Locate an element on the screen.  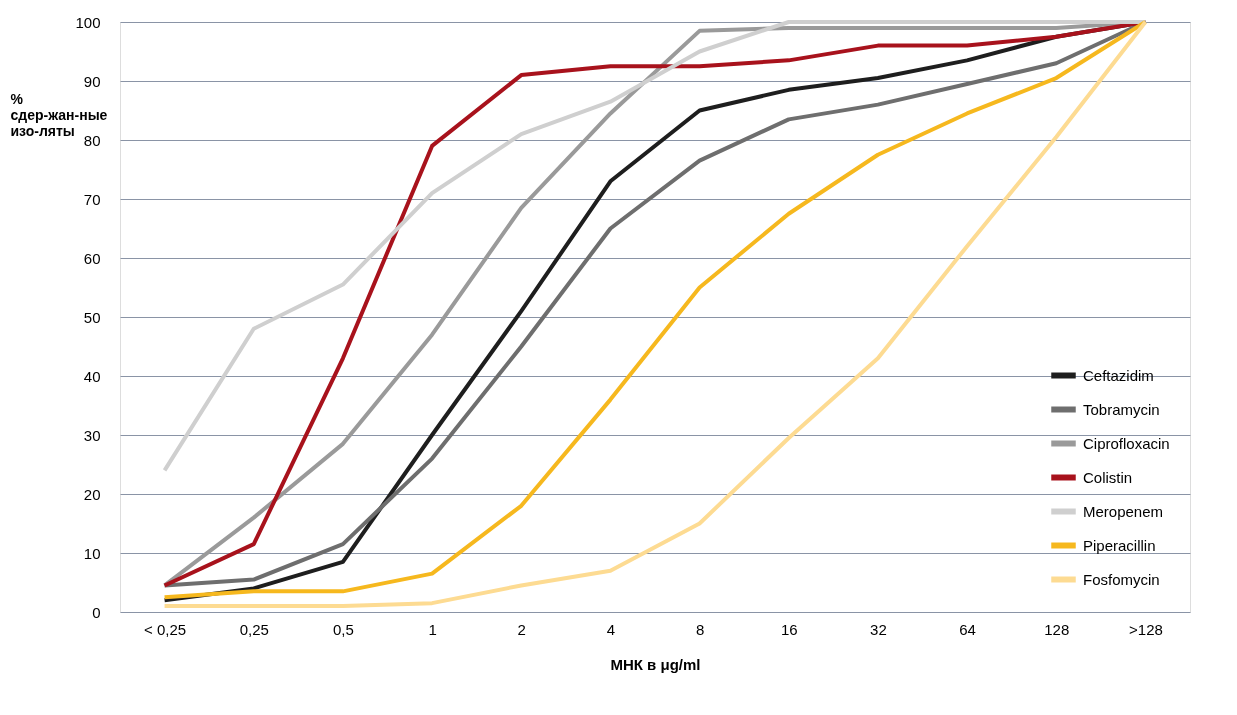
x-tick-label: >128 is located at coordinates (1146, 629).